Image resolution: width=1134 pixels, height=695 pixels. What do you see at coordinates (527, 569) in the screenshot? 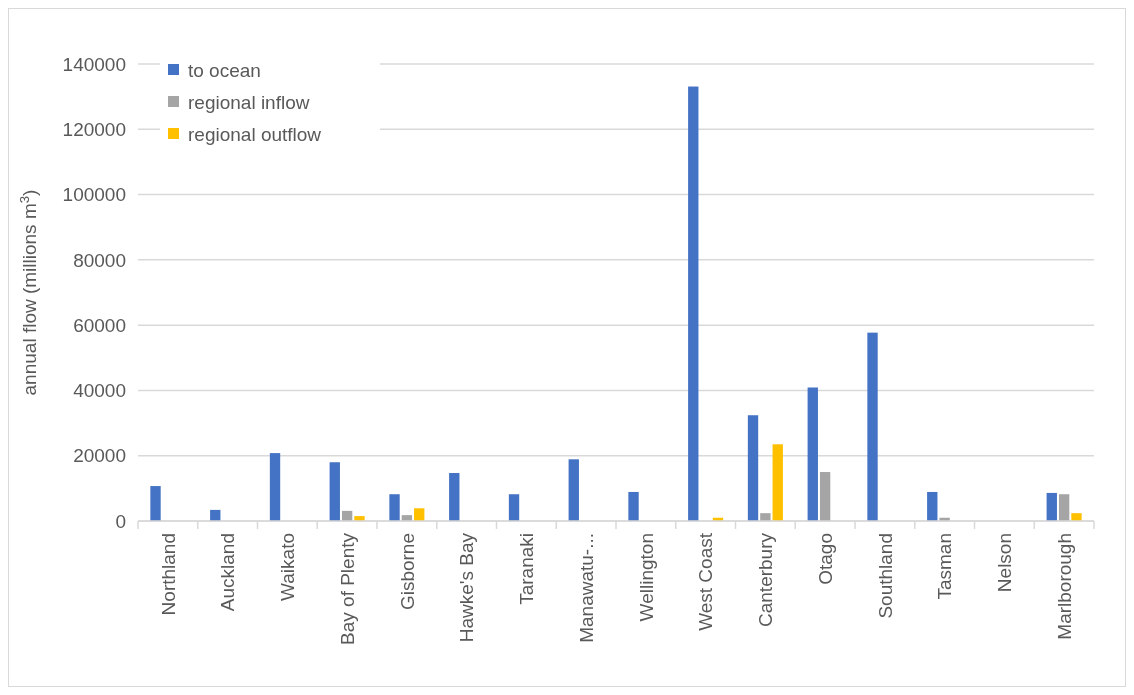
I see `x-tick-label: Taranaki` at bounding box center [527, 569].